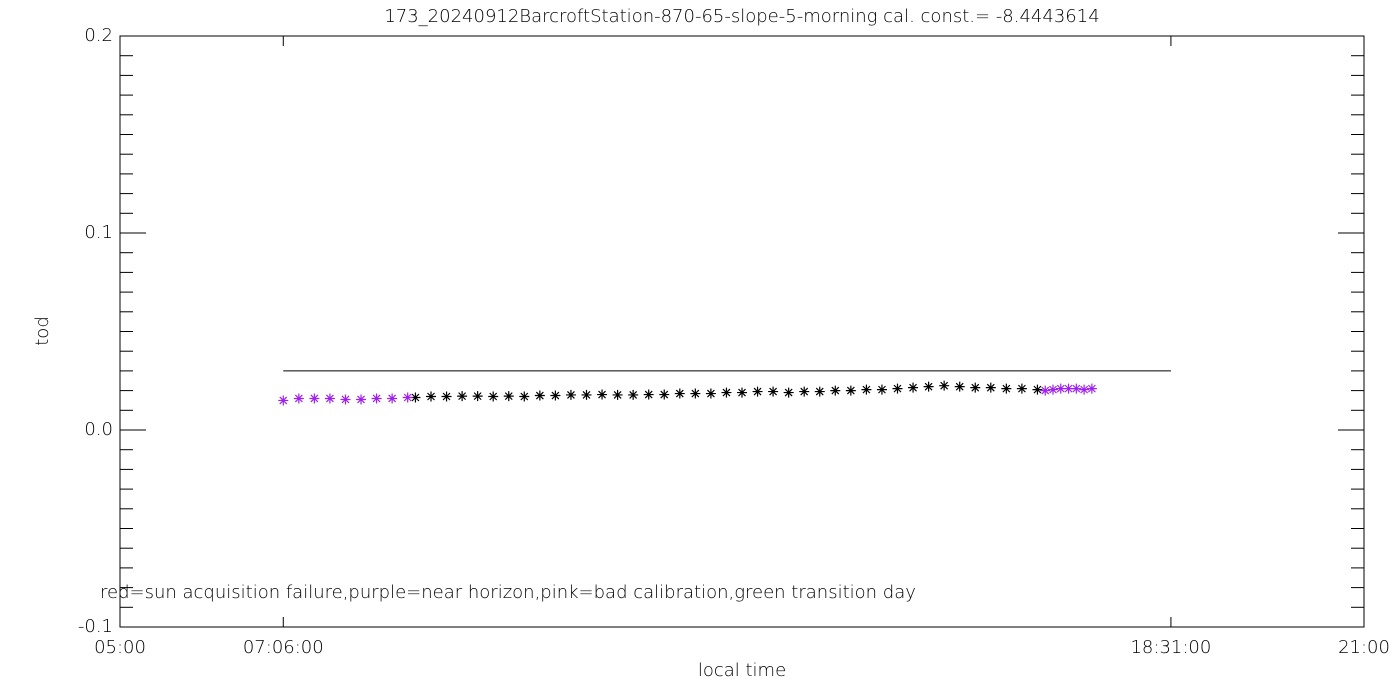 This screenshot has width=1400, height=700. I want to click on x-tick-label: 05:00, so click(120, 647).